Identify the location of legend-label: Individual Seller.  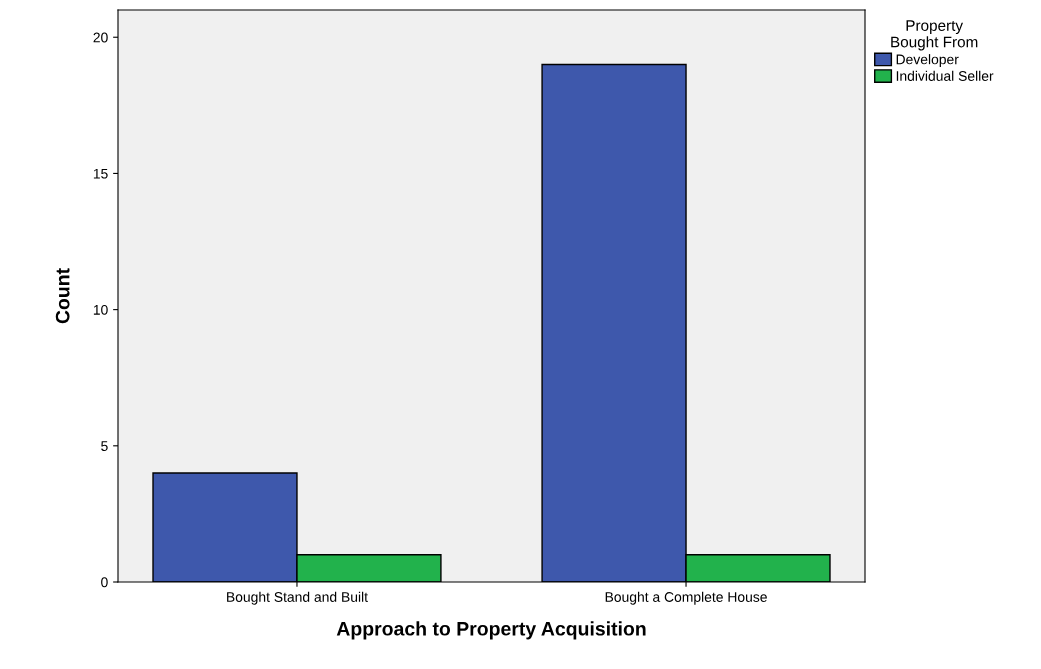
(945, 75).